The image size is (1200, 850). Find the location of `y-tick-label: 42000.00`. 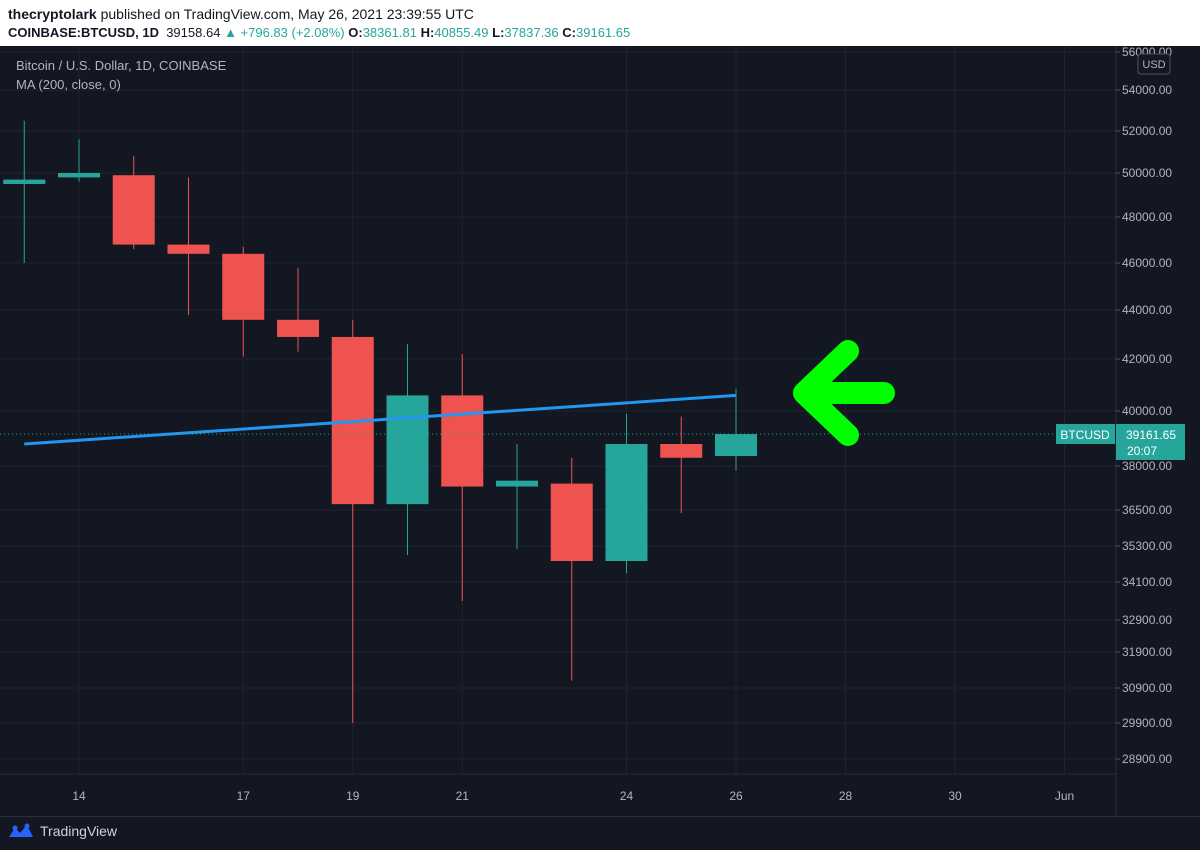

y-tick-label: 42000.00 is located at coordinates (1147, 359).